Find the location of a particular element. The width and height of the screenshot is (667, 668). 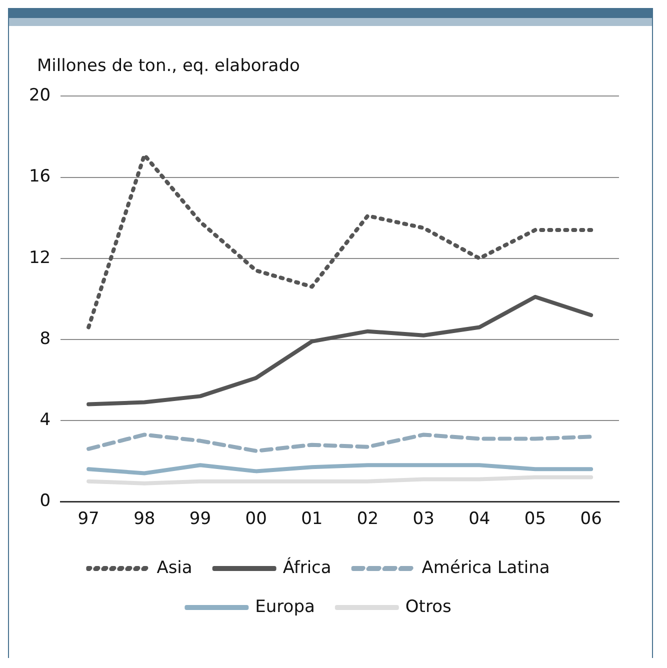

x-tick-label: 02 is located at coordinates (367, 519).